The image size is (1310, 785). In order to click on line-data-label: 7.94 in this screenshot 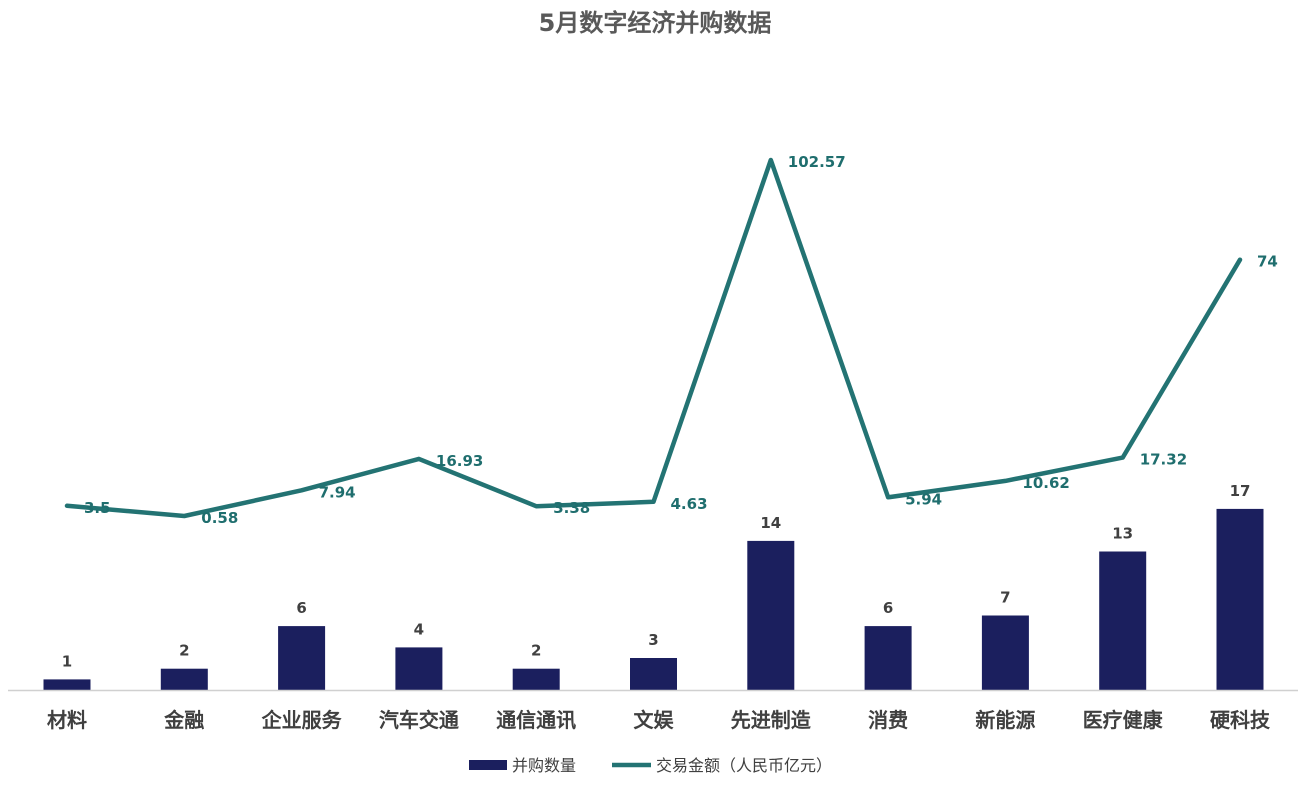, I will do `click(337, 492)`.